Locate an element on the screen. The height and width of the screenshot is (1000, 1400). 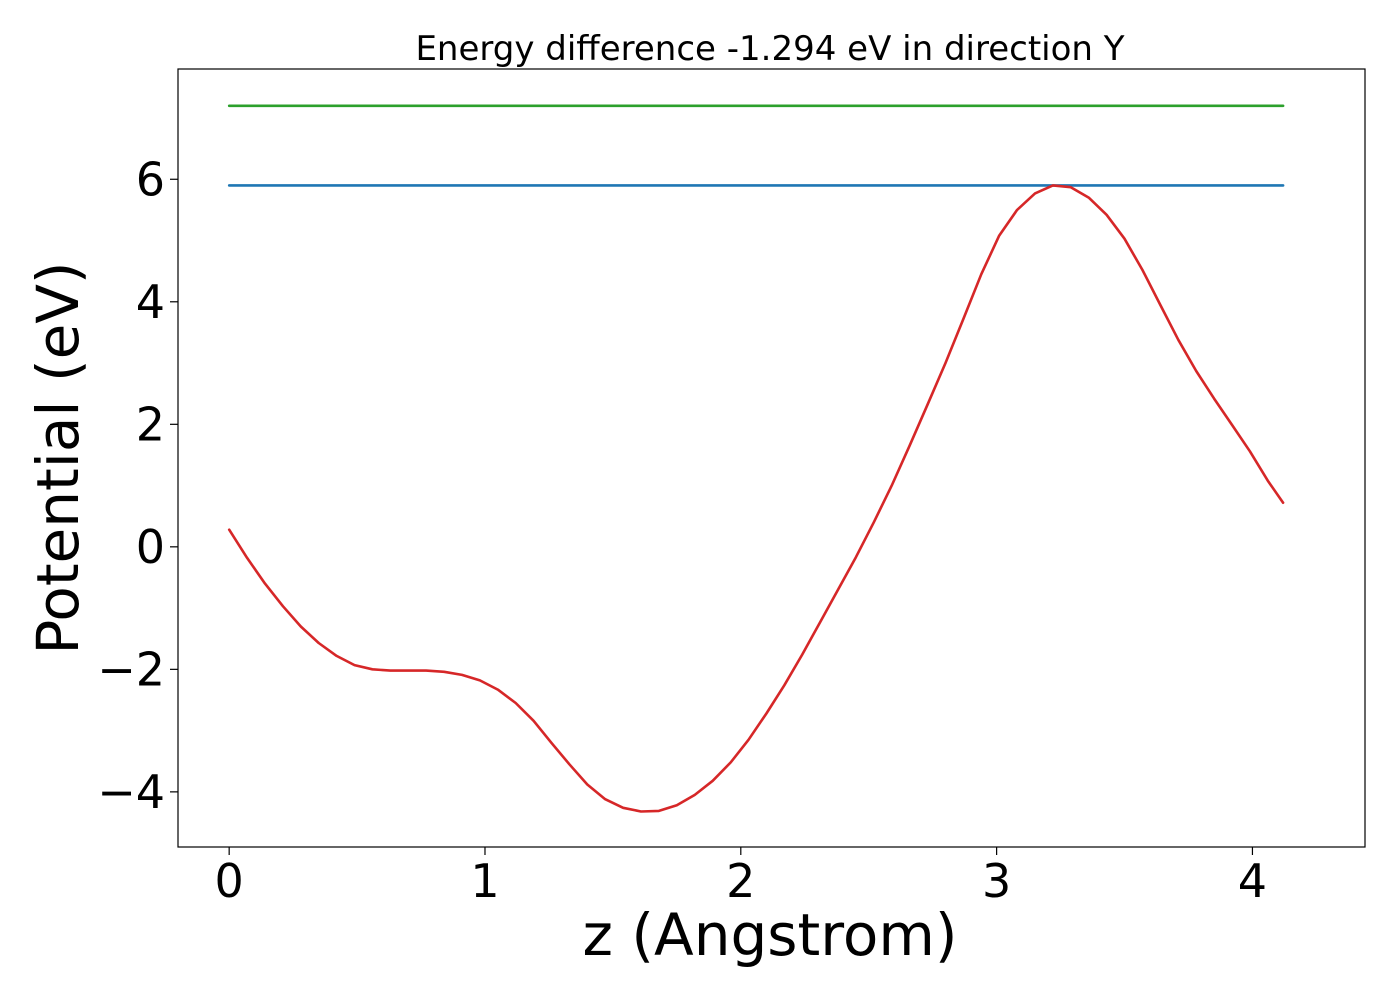
y-tick-label: 0 is located at coordinates (150, 547).